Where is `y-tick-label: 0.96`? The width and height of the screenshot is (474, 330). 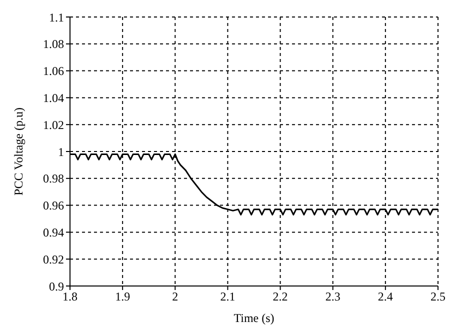
y-tick-label: 0.96 is located at coordinates (53, 205).